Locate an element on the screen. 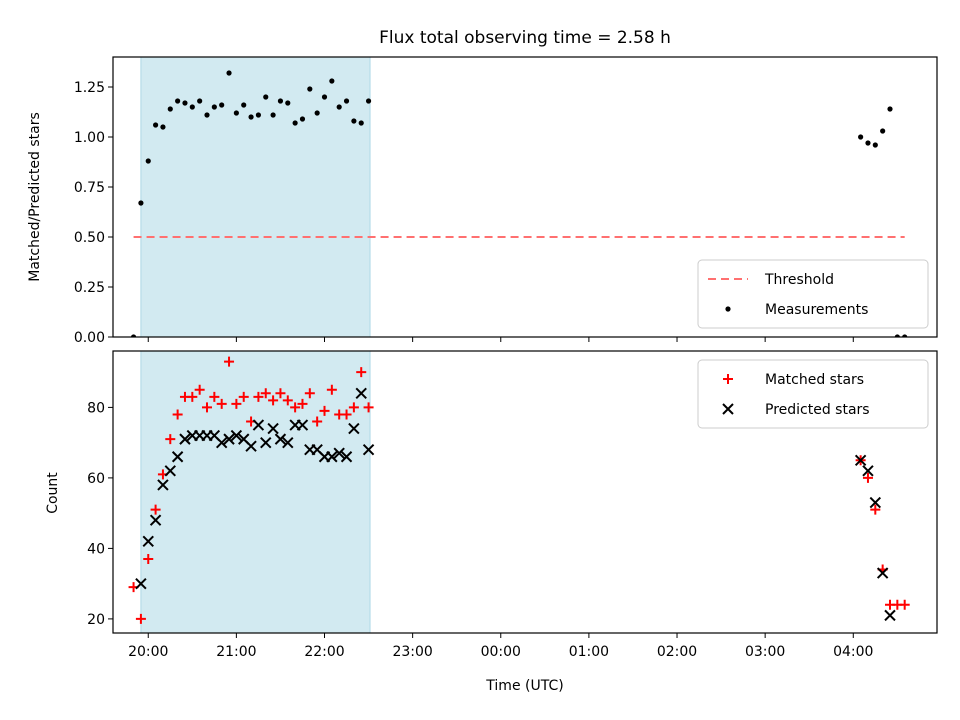 The image size is (960, 720). x-tick-label: 00:00 is located at coordinates (501, 652).